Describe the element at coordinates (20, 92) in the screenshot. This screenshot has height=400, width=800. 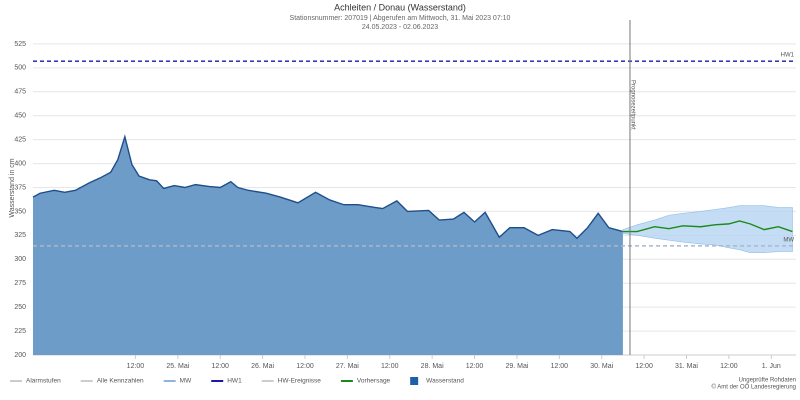
I see `y-tick-label: 475` at that location.